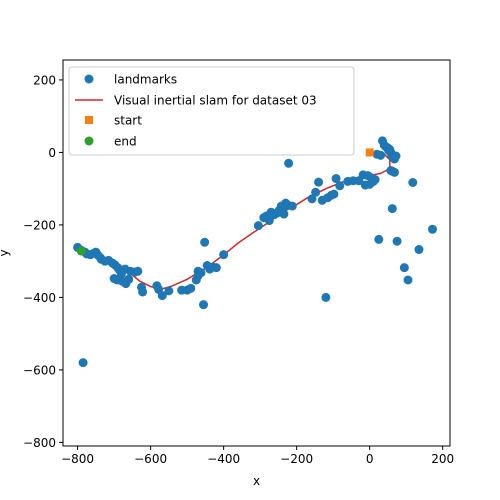 Image resolution: width=500 pixels, height=500 pixels. What do you see at coordinates (369, 152) in the screenshot?
I see `start-marker` at bounding box center [369, 152].